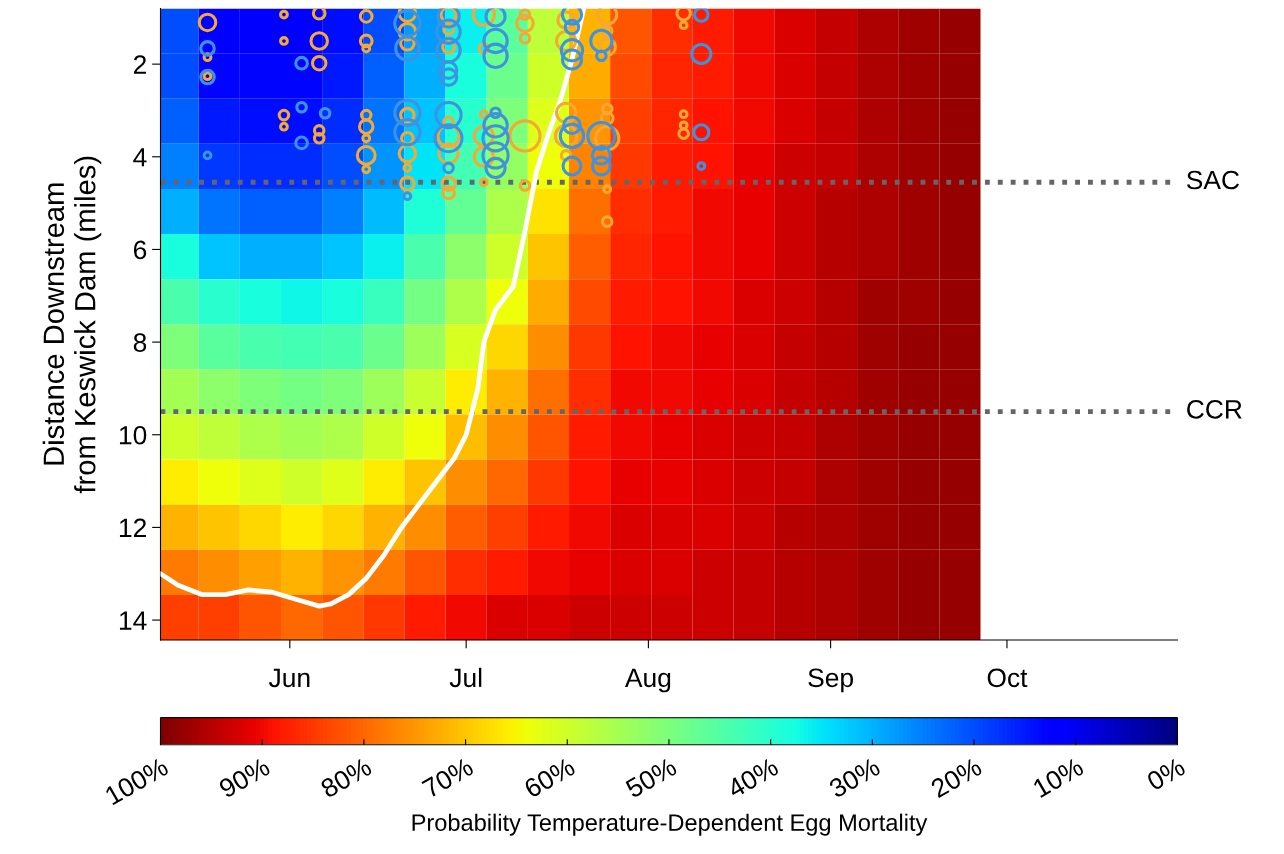  I want to click on y-tick-label: 6, so click(140, 250).